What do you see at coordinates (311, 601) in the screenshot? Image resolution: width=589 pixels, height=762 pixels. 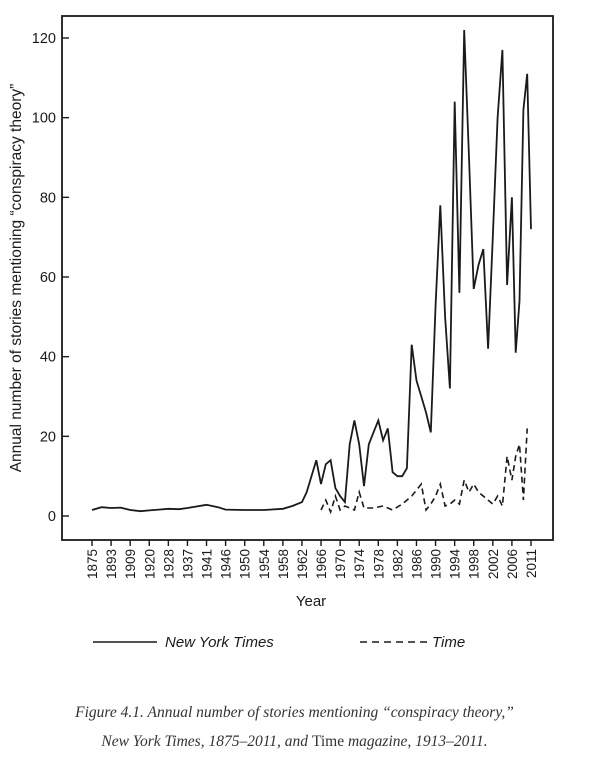 I see `x-axis-label: Year` at bounding box center [311, 601].